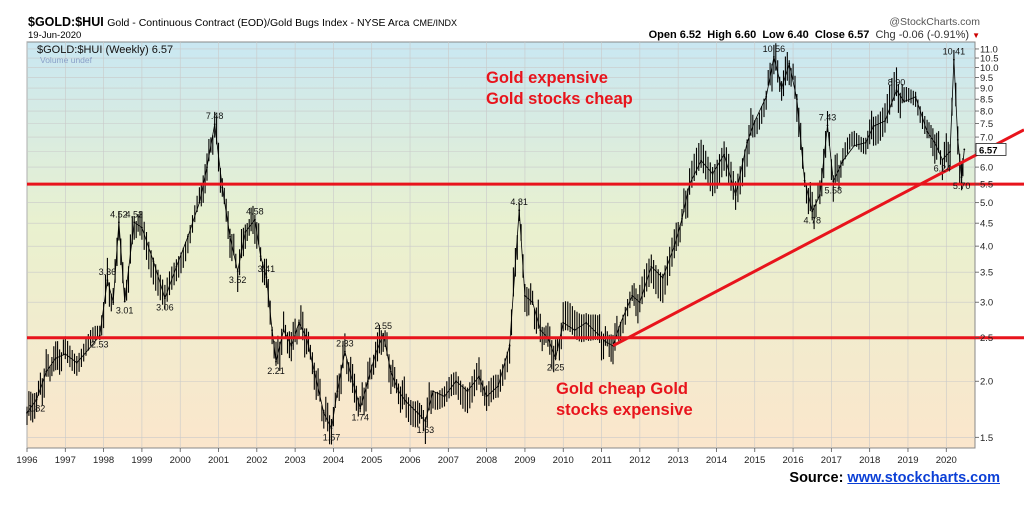 Image resolution: width=1024 pixels, height=505 pixels. I want to click on x-tick-label: 2014, so click(716, 460).